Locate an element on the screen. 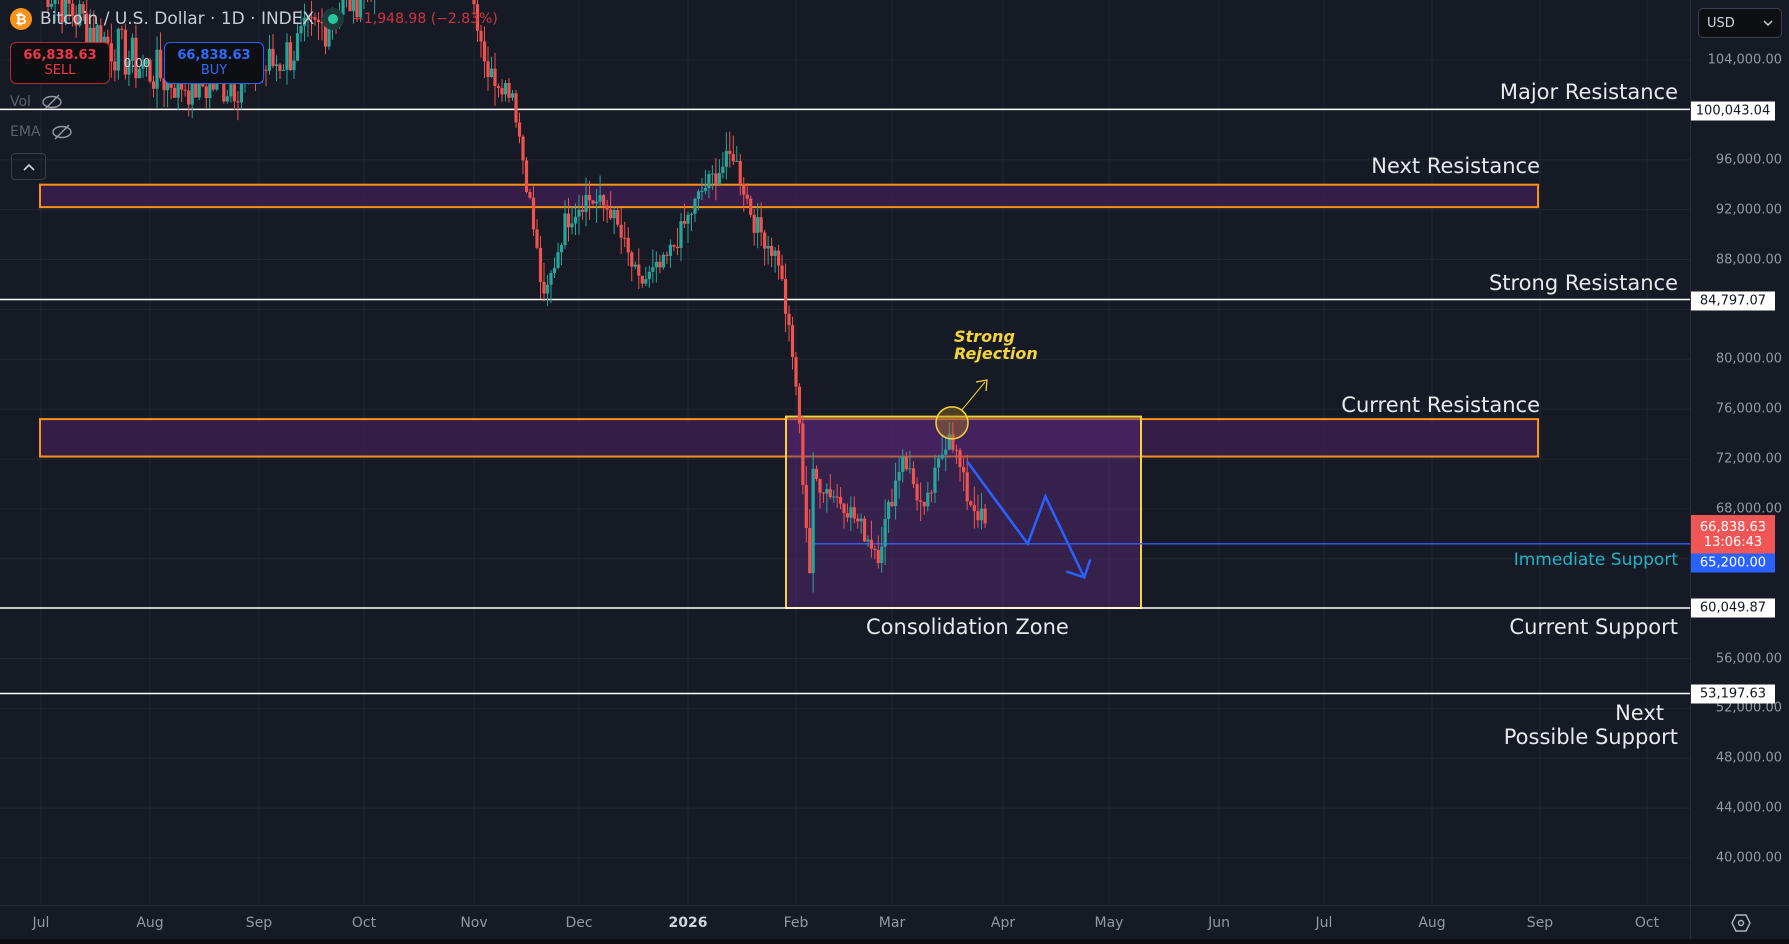 This screenshot has height=944, width=1789. chevron-down-icon is located at coordinates (1768, 23).